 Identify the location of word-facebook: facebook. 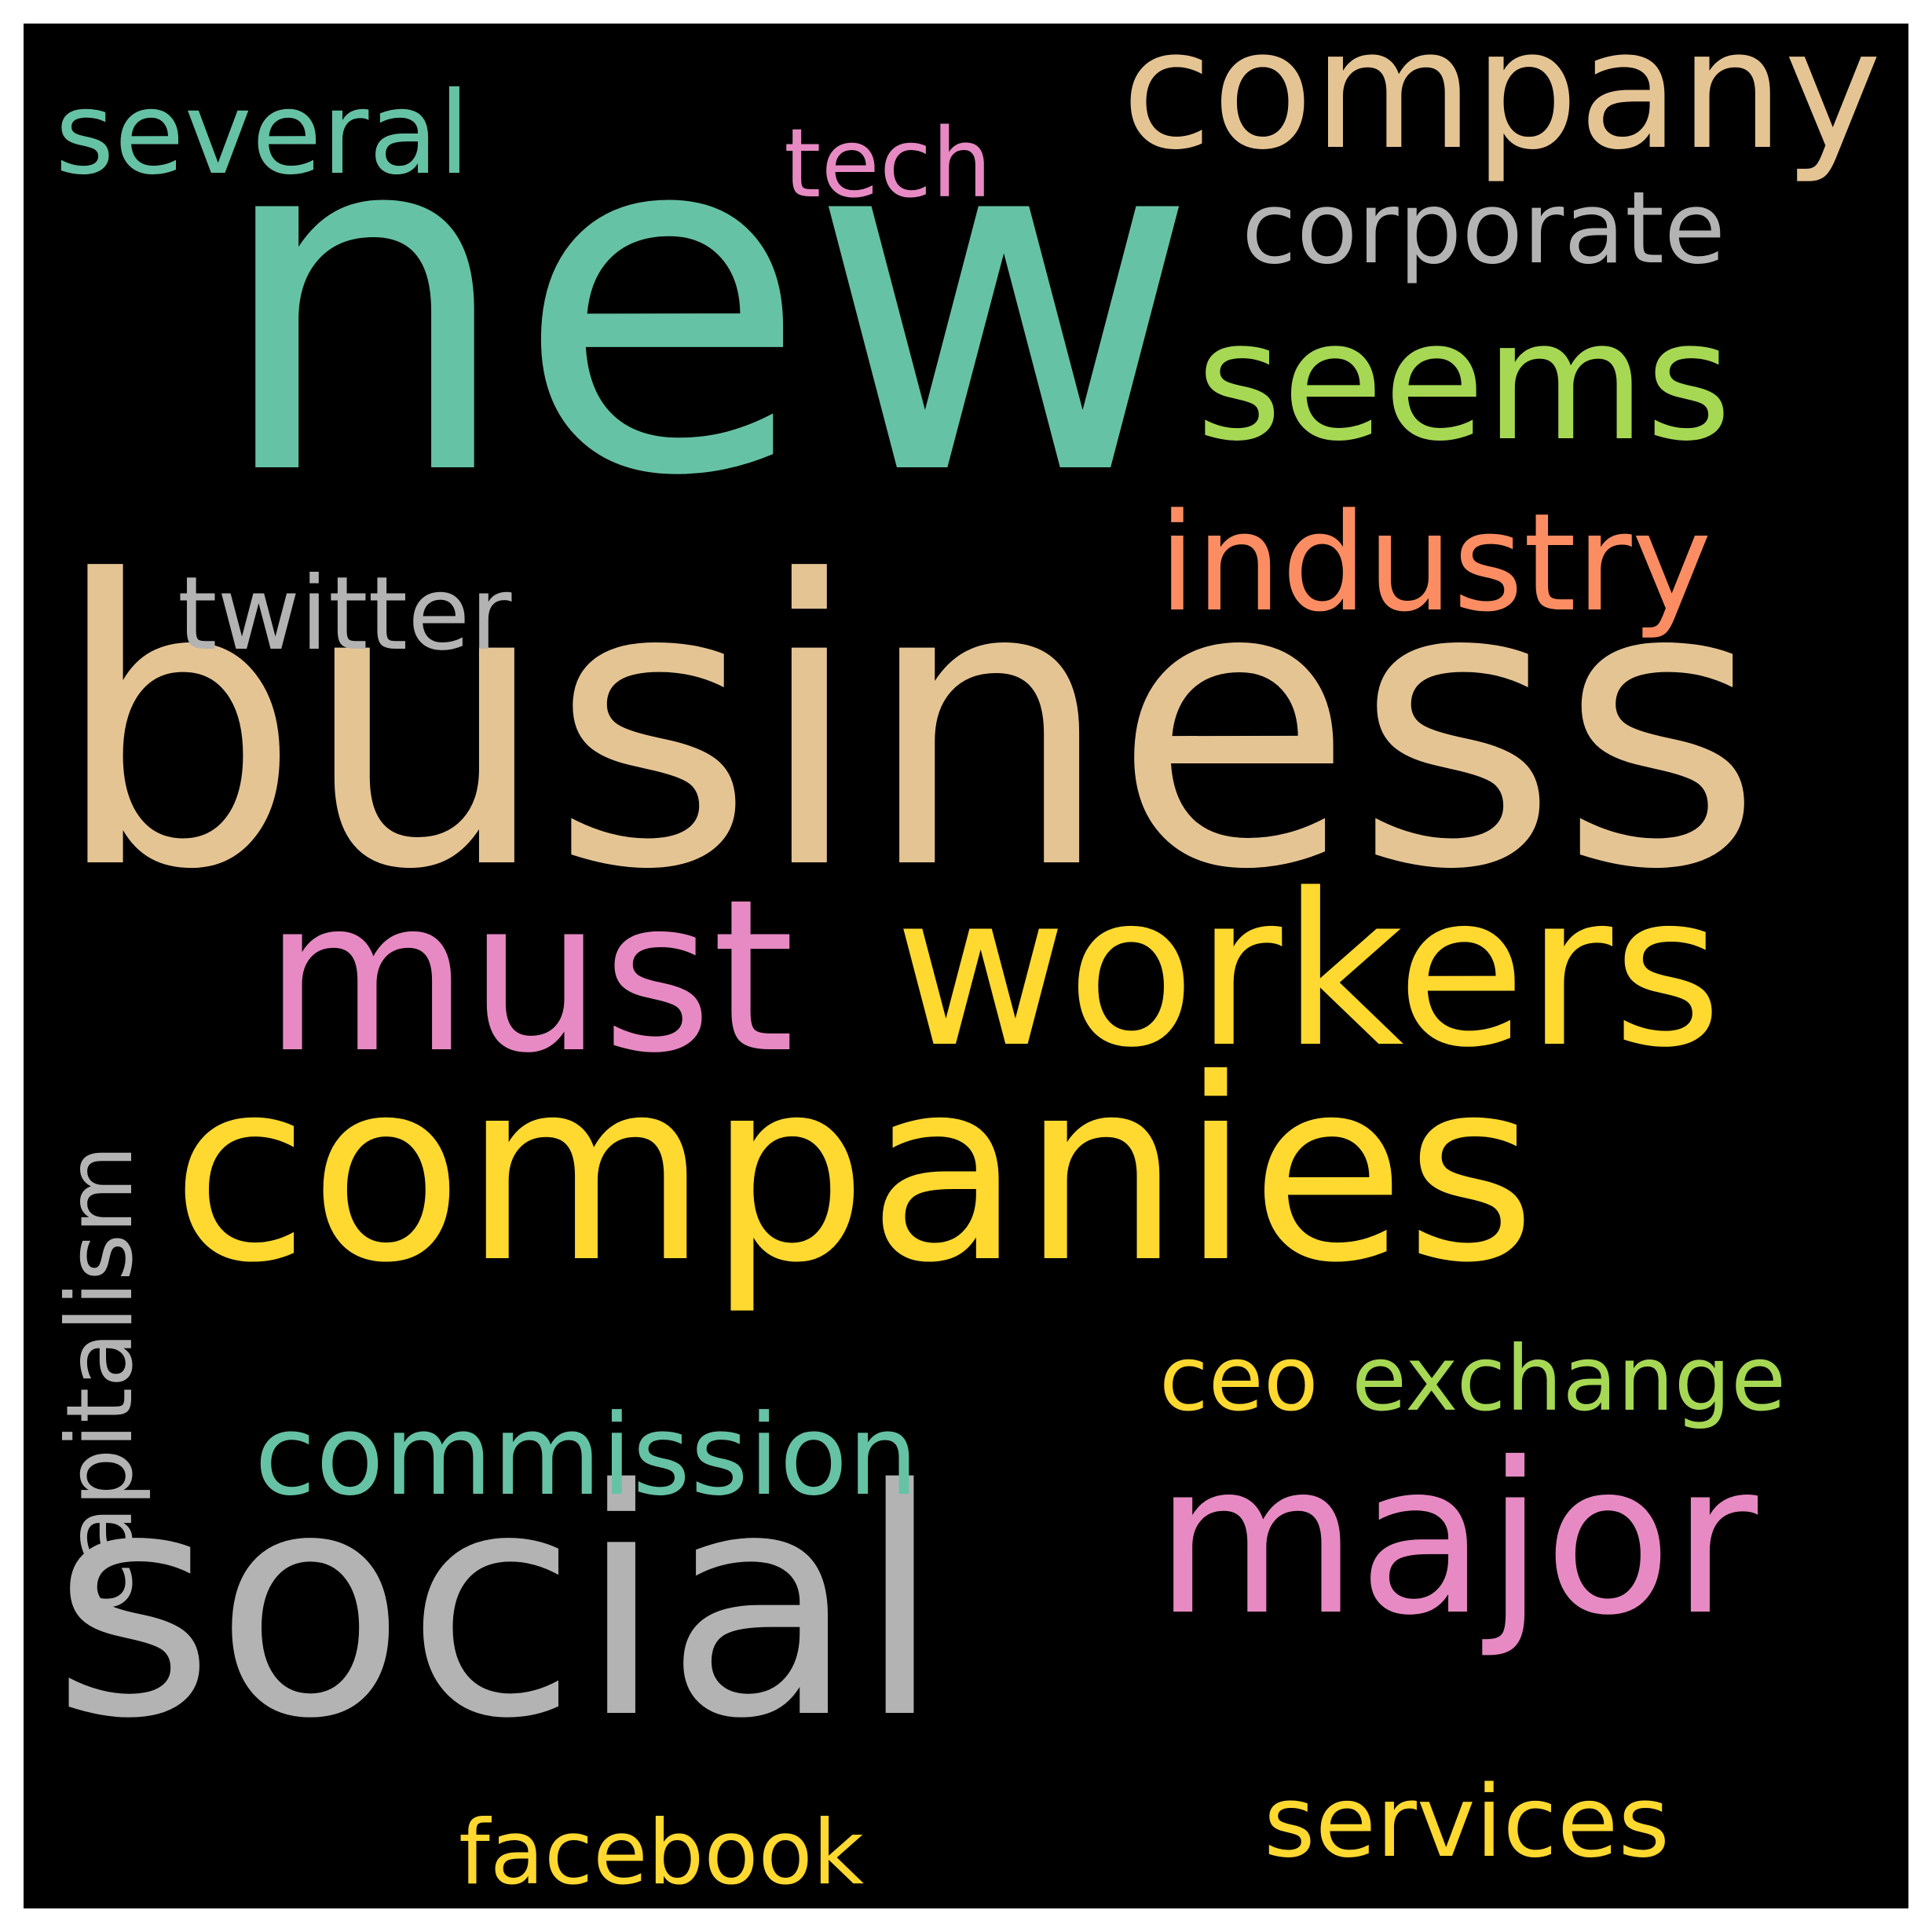
(662, 1853).